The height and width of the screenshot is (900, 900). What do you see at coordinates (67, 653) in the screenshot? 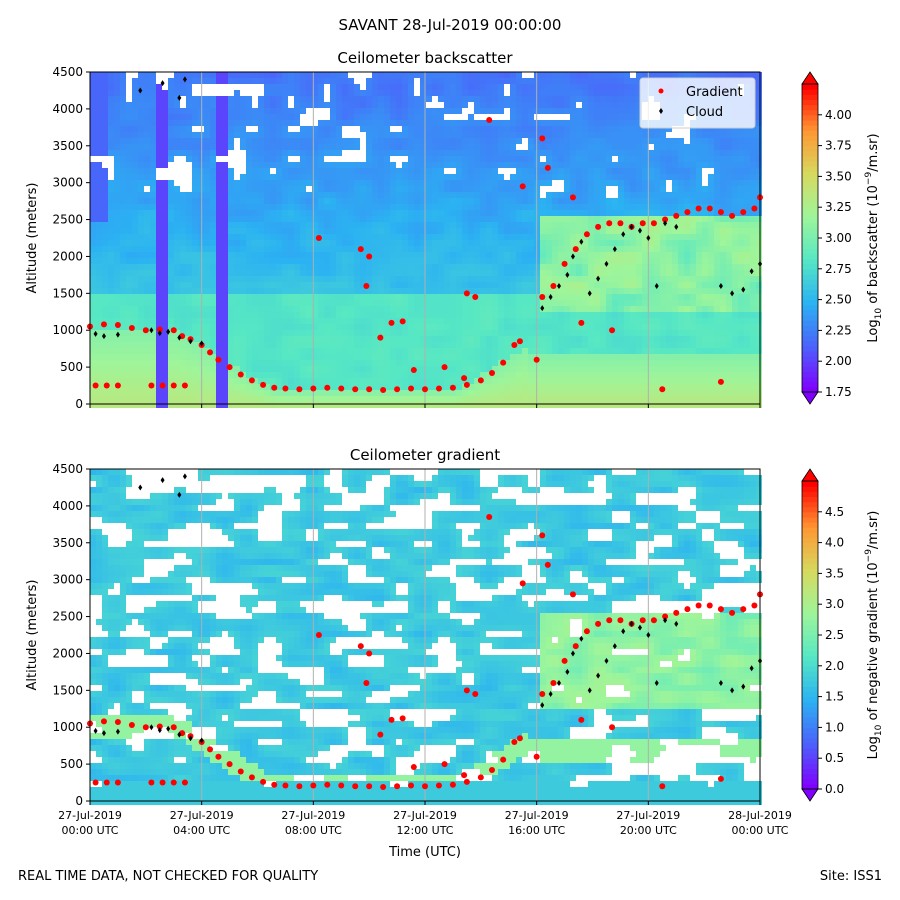
I see `y-tick-label: 2000` at bounding box center [67, 653].